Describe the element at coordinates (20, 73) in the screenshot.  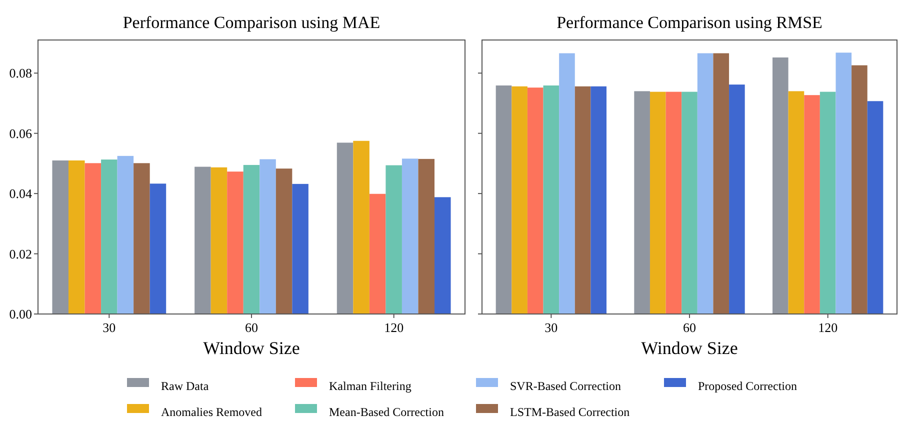
I see `y-tick-label: 0.08` at that location.